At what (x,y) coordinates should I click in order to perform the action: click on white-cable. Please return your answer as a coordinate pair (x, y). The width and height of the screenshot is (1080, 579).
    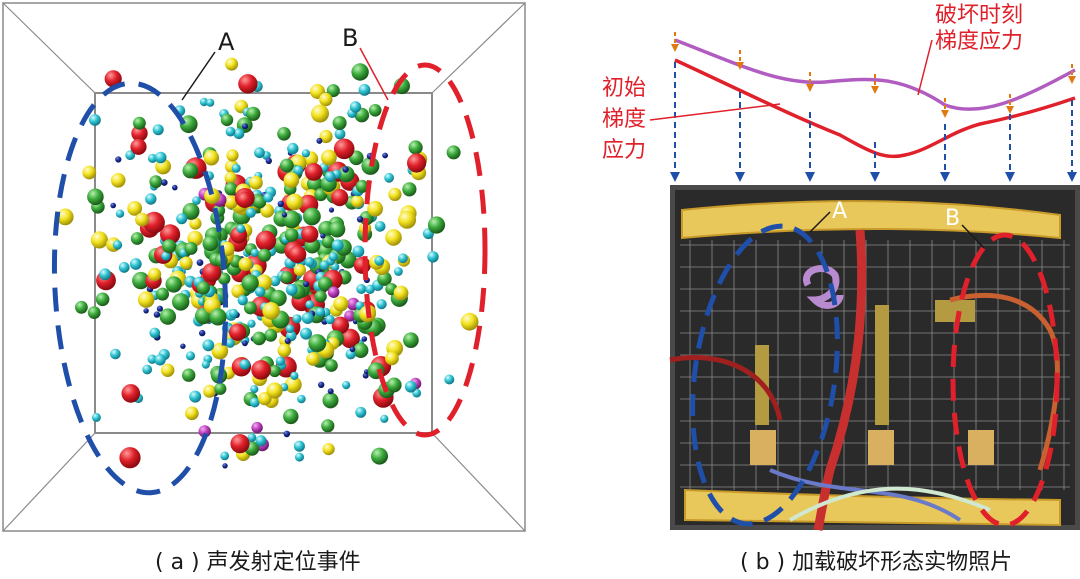
    Looking at the image, I should click on (890, 504).